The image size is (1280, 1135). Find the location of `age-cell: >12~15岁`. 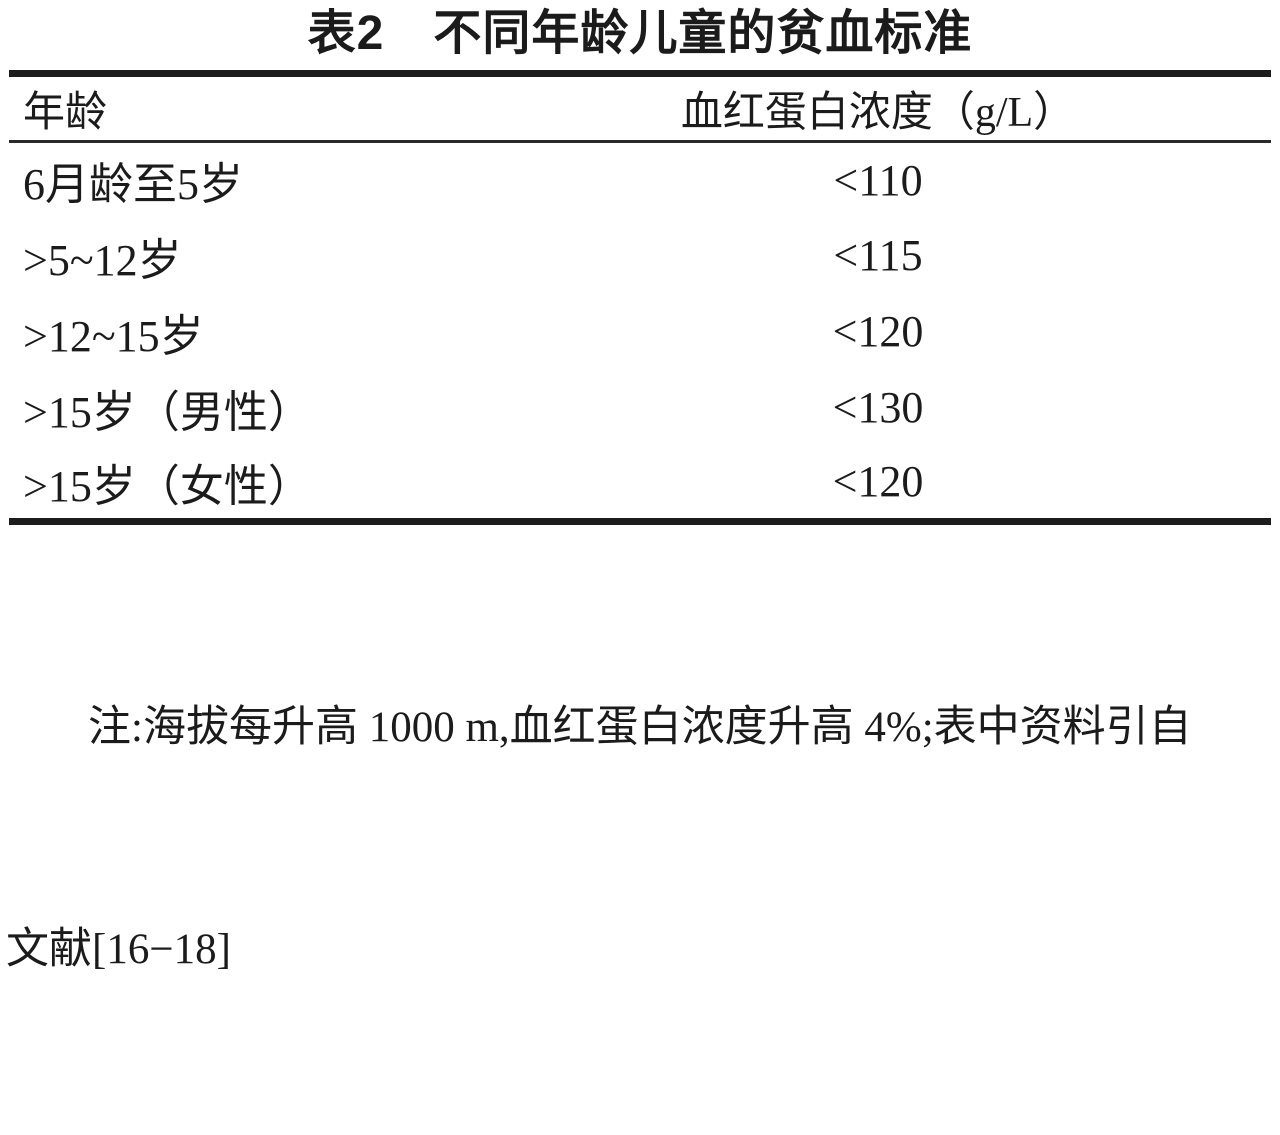

age-cell: >12~15岁 is located at coordinates (113, 336).